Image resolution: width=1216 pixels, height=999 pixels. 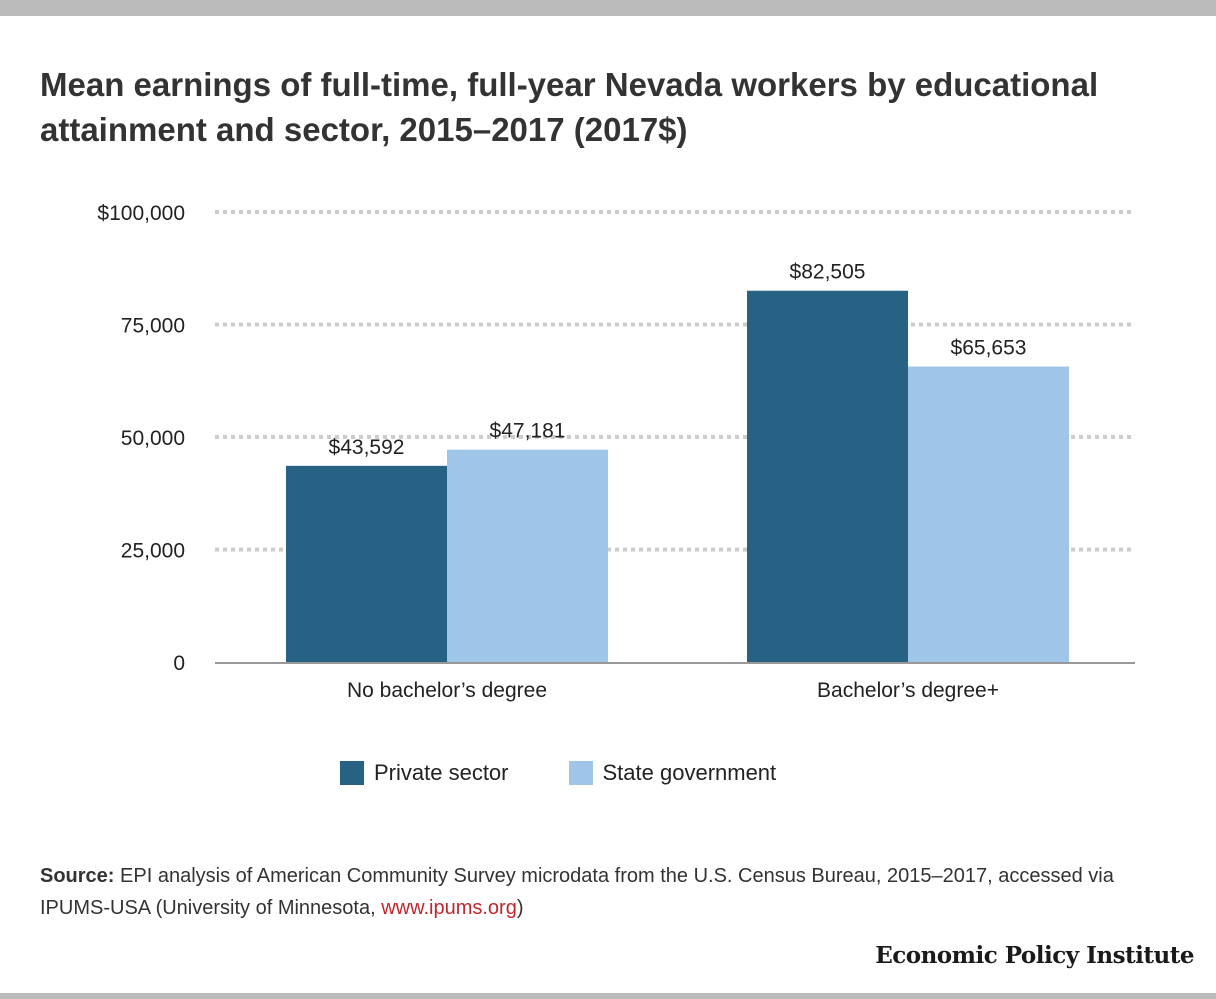 What do you see at coordinates (141, 213) in the screenshot?
I see `y-tick-label: $100,000` at bounding box center [141, 213].